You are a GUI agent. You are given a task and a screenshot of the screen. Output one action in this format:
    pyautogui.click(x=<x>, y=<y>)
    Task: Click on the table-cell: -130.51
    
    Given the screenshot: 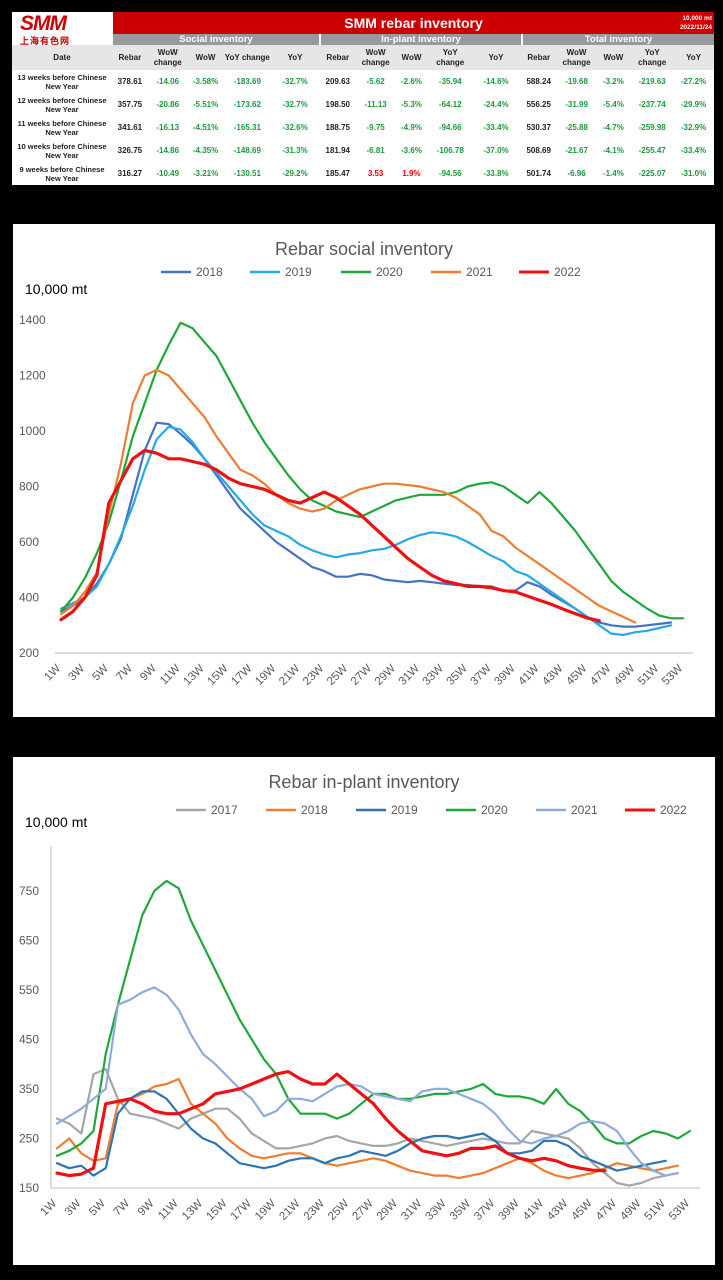 What is the action you would take?
    pyautogui.click(x=247, y=173)
    